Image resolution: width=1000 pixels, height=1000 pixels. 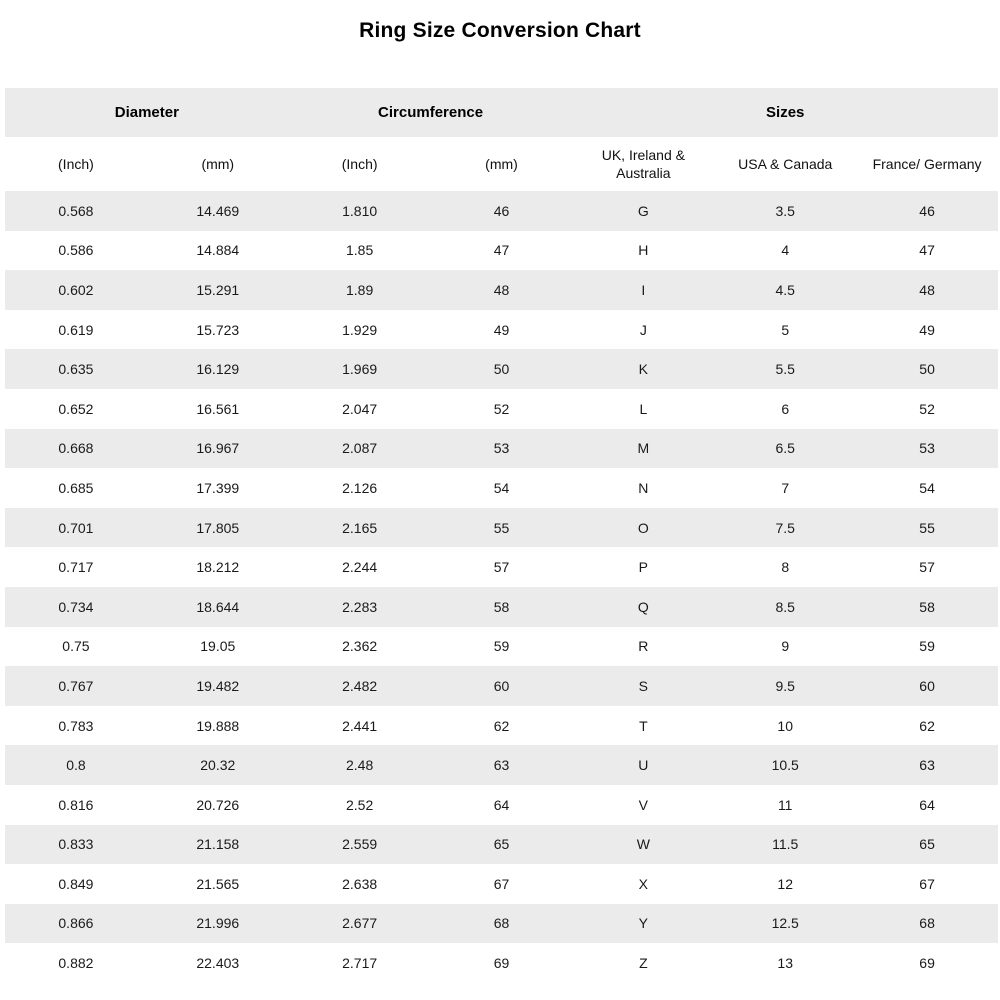 What do you see at coordinates (643, 408) in the screenshot?
I see `table-cell: L` at bounding box center [643, 408].